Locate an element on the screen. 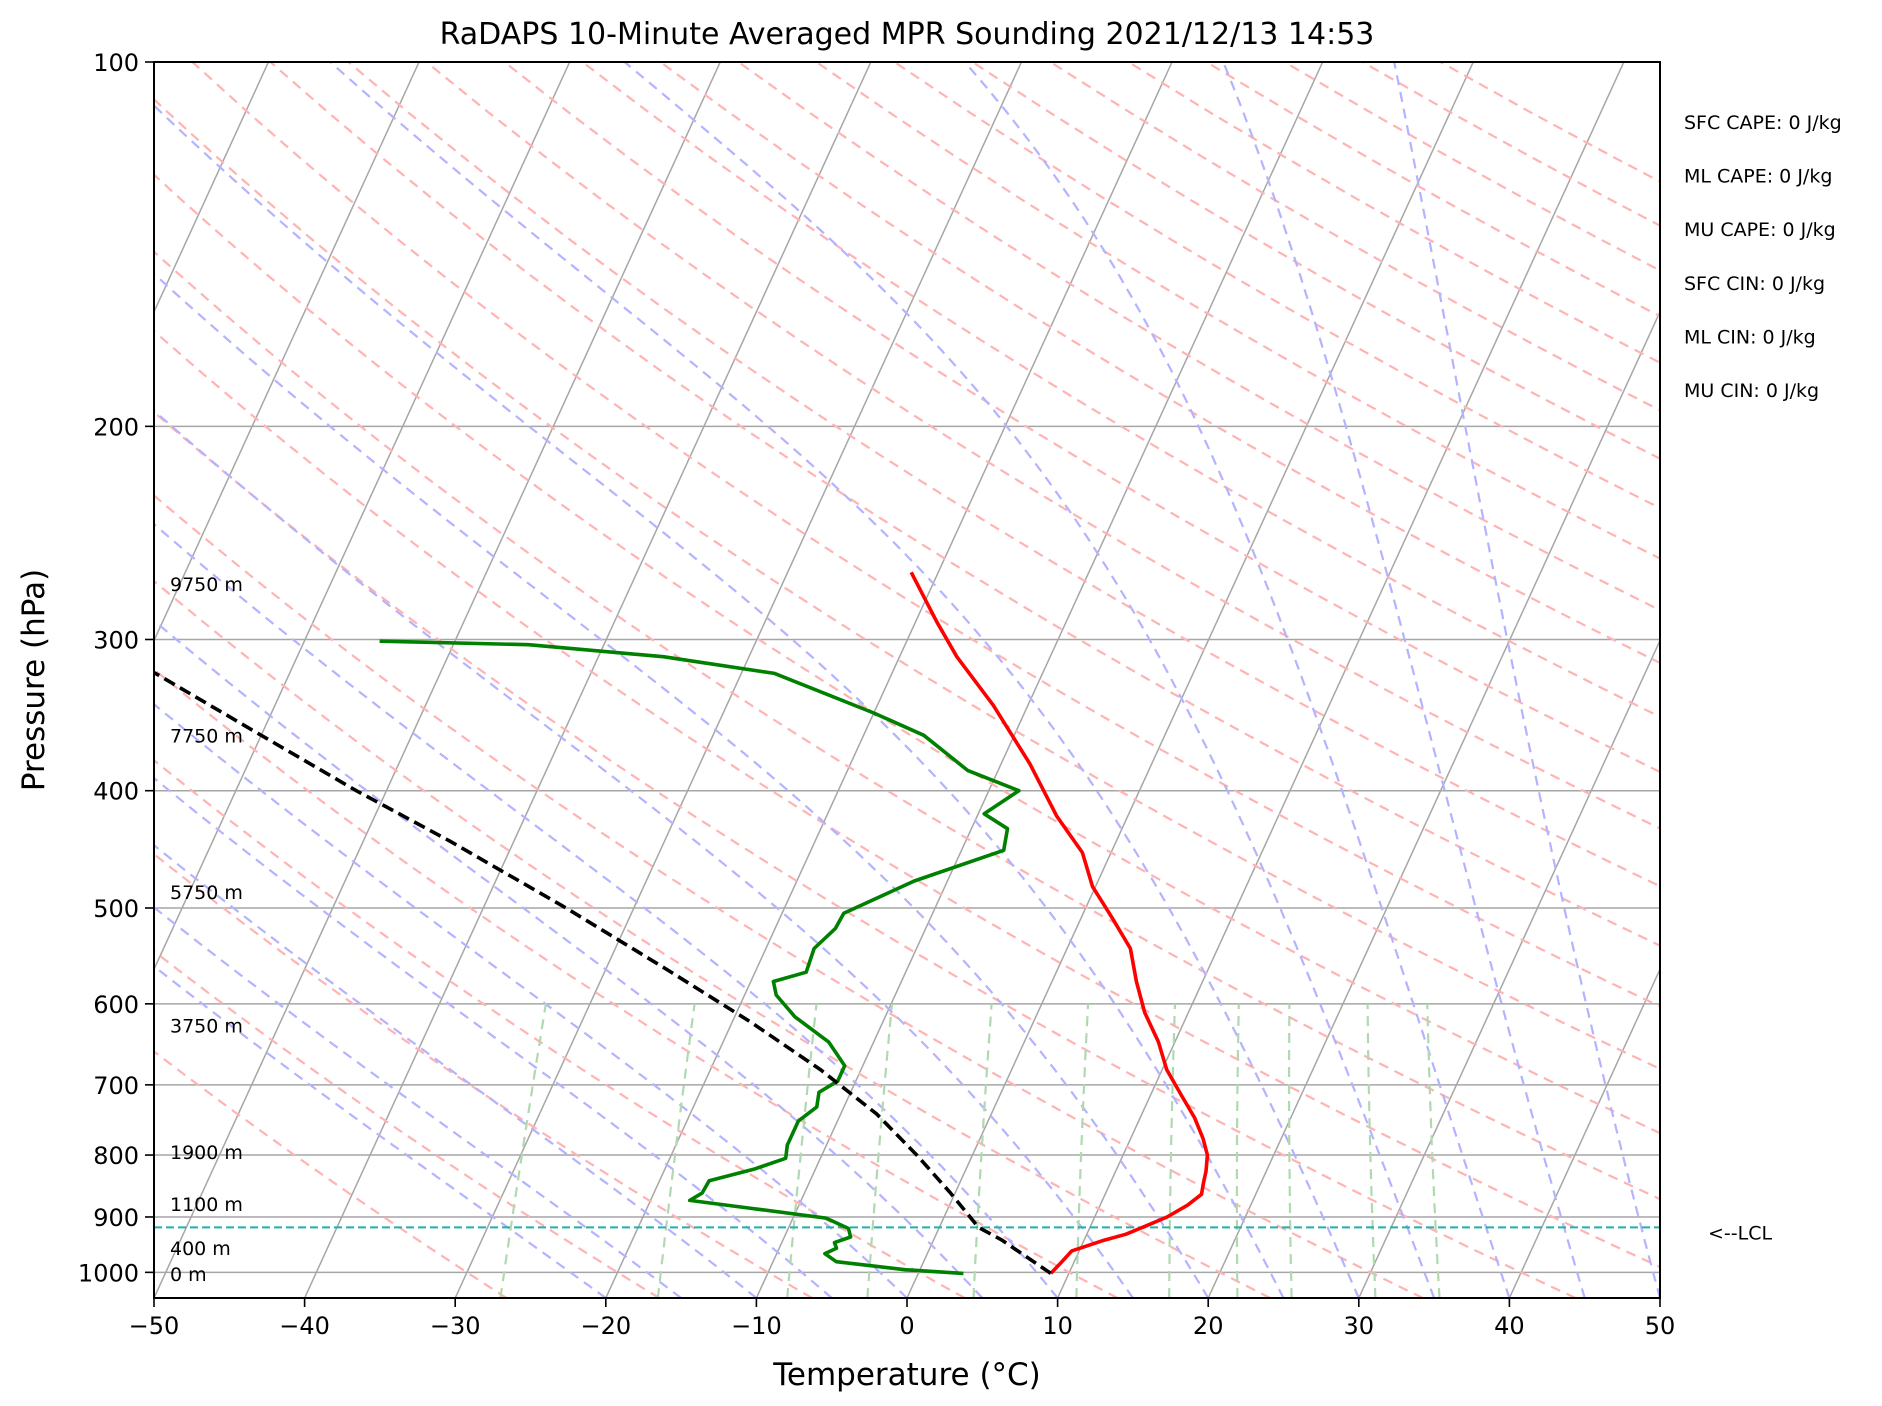  stability-index: MU CIN: 0 J/kg is located at coordinates (1751, 391).